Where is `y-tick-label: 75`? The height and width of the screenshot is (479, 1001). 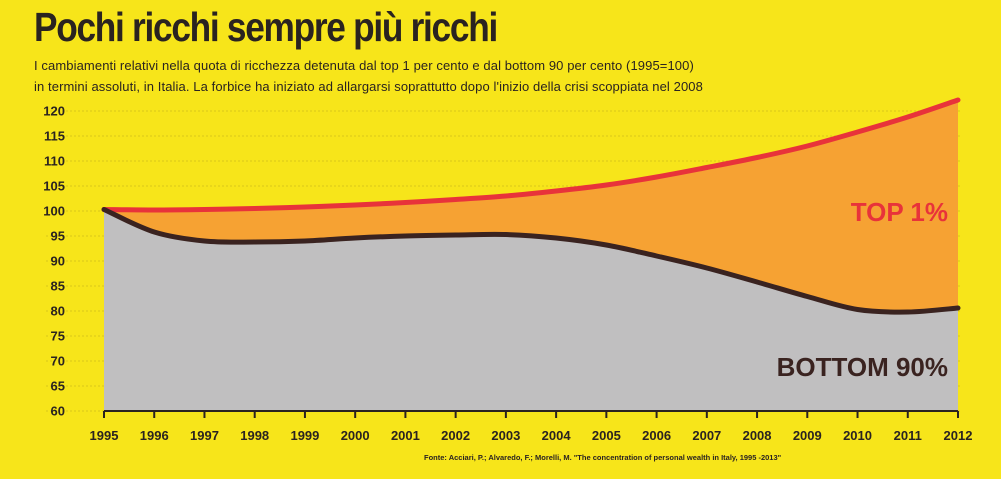
y-tick-label: 75 is located at coordinates (58, 336).